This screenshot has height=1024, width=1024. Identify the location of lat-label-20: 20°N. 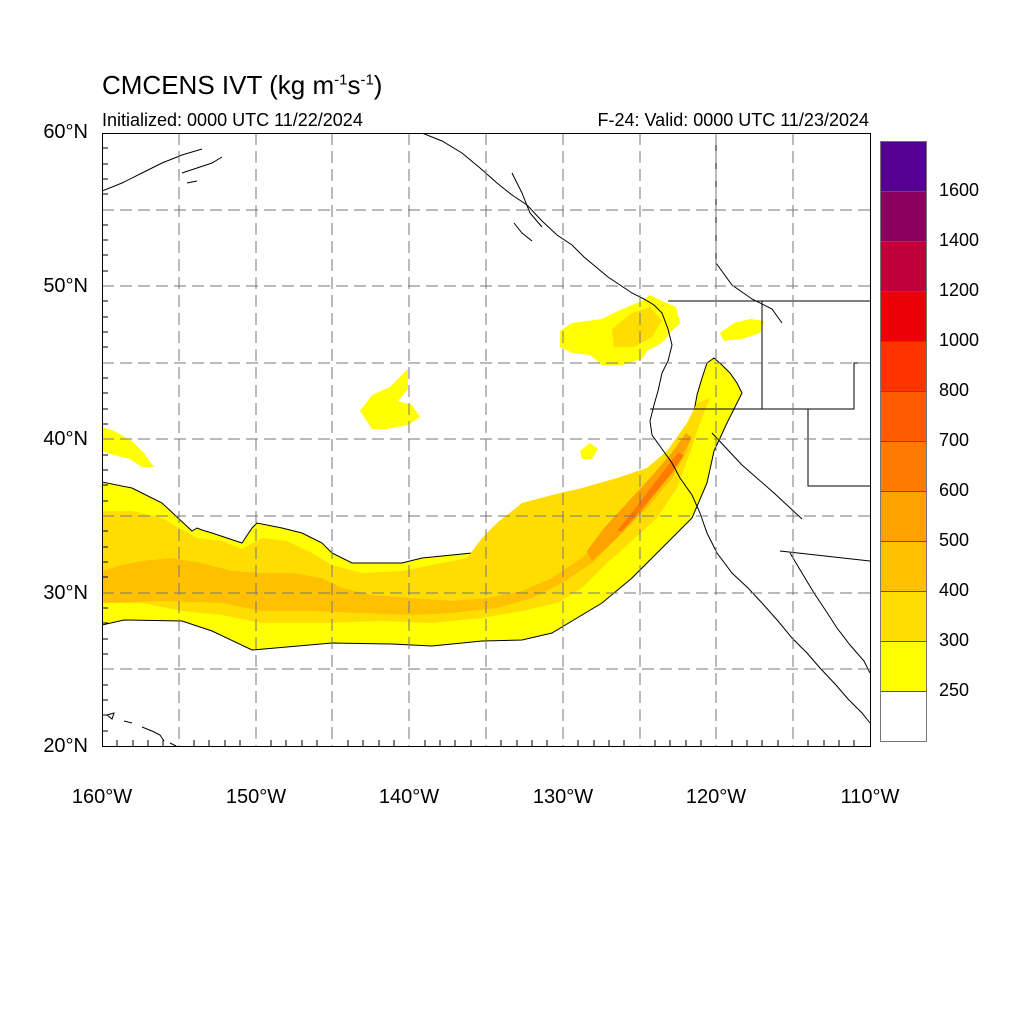
(65, 746).